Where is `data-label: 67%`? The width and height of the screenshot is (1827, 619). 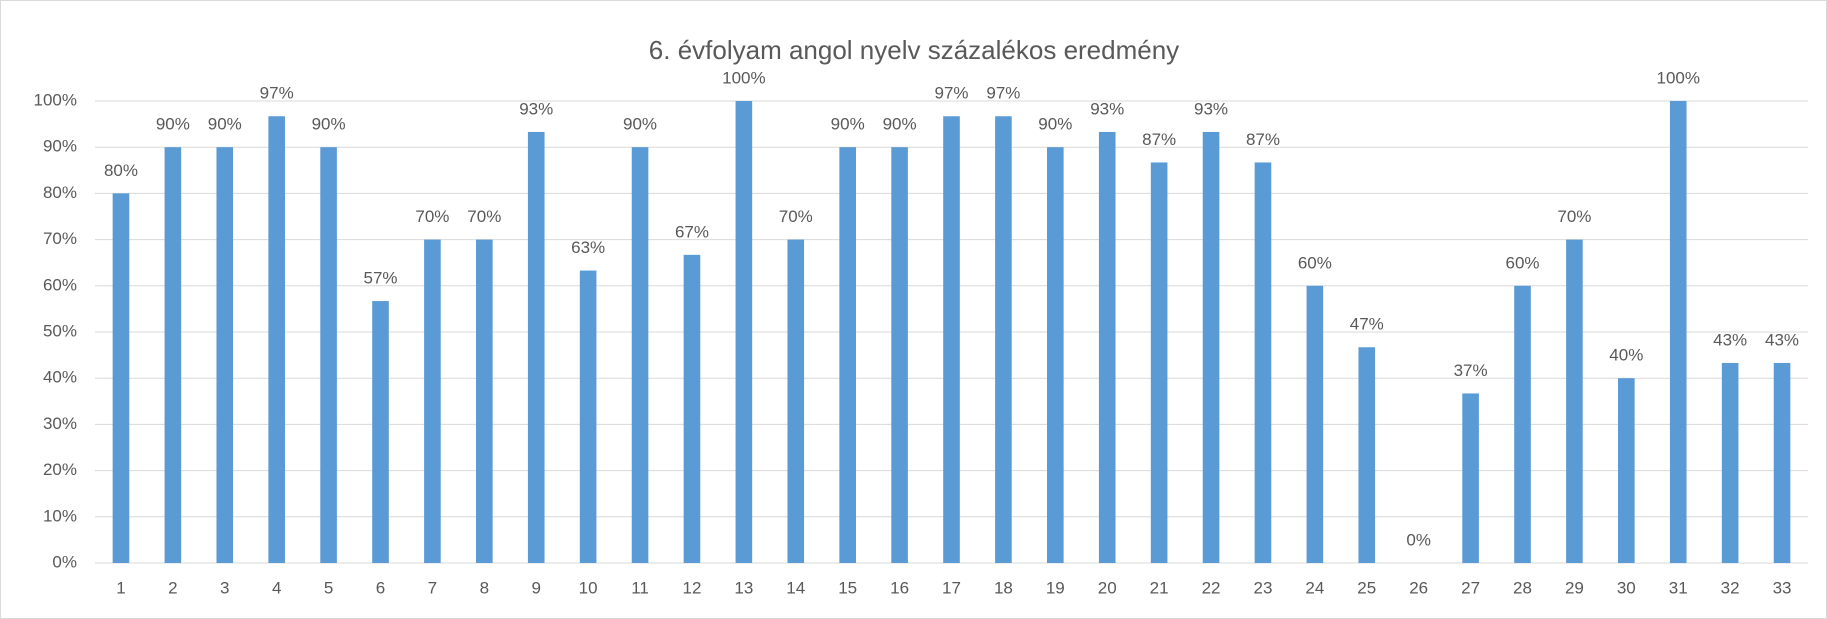
data-label: 67% is located at coordinates (692, 231).